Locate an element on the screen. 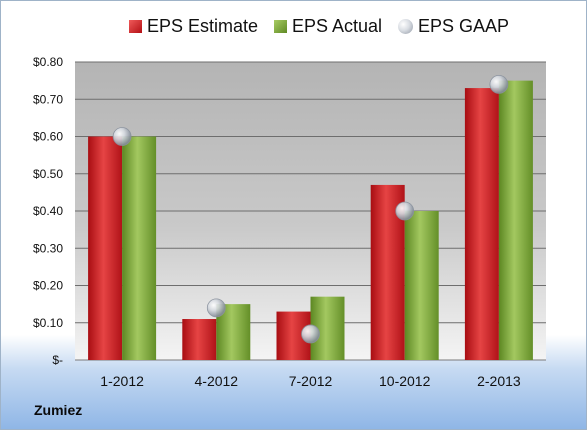 Image resolution: width=587 pixels, height=430 pixels. x-tick-label: 2-2013 is located at coordinates (499, 381).